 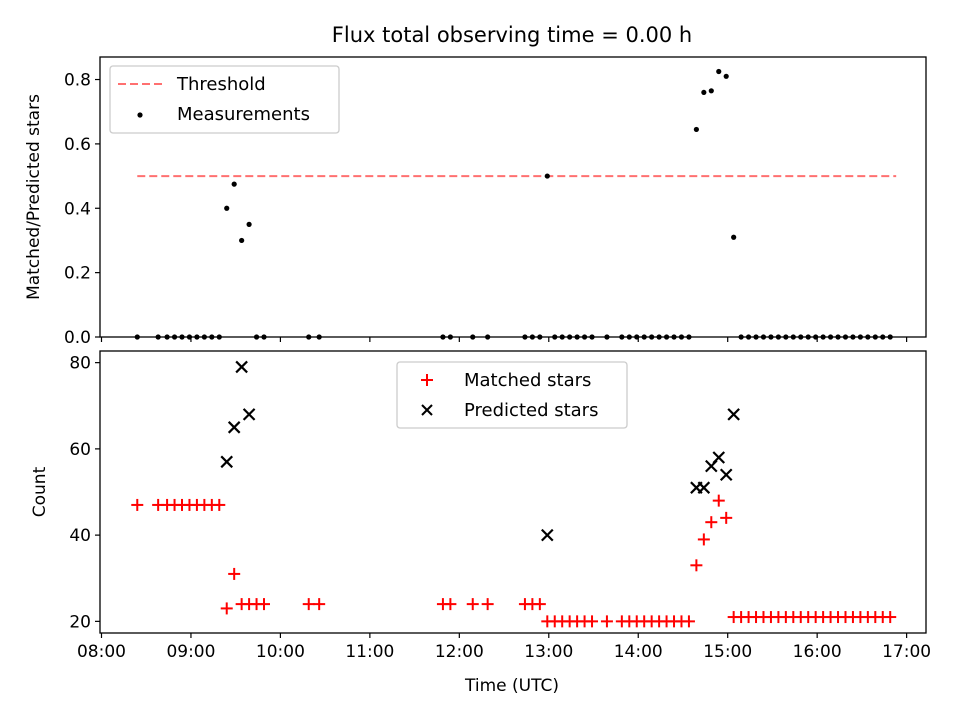 What do you see at coordinates (80, 622) in the screenshot?
I see `y-tick-label: 20` at bounding box center [80, 622].